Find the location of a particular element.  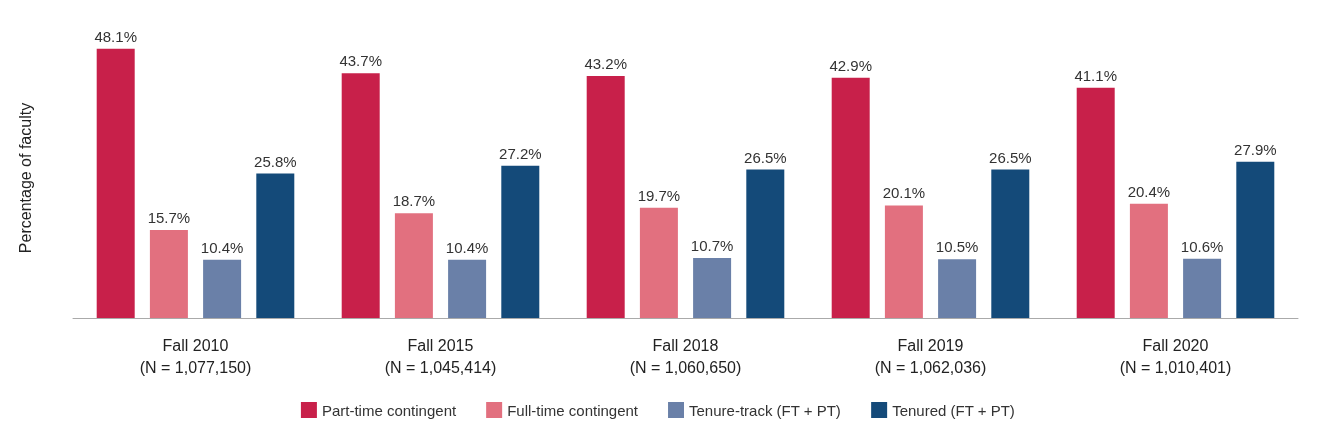

data-label: 10.5% is located at coordinates (957, 247).